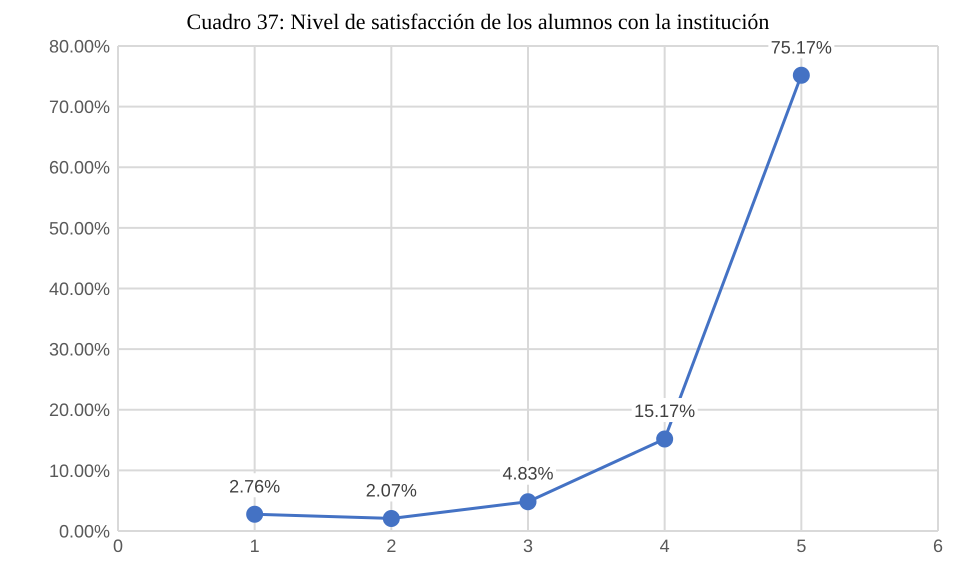  Describe the element at coordinates (79, 288) in the screenshot. I see `y-tick-label: 40.00%` at that location.